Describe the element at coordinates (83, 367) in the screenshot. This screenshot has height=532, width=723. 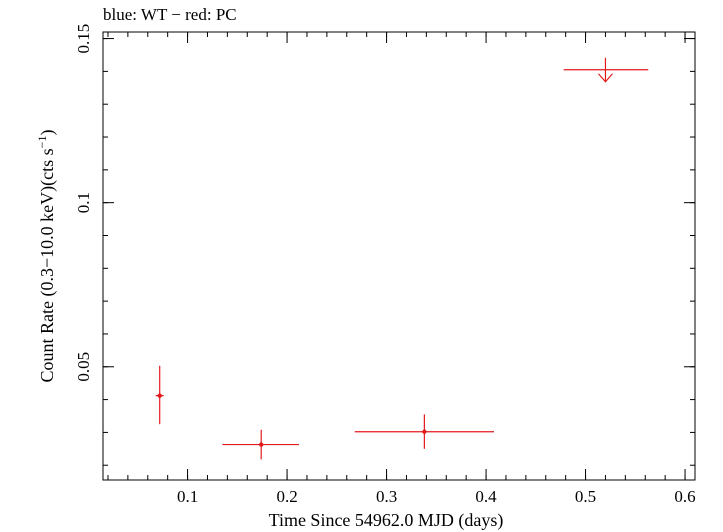
I see `y-tick-label: 0.05` at that location.